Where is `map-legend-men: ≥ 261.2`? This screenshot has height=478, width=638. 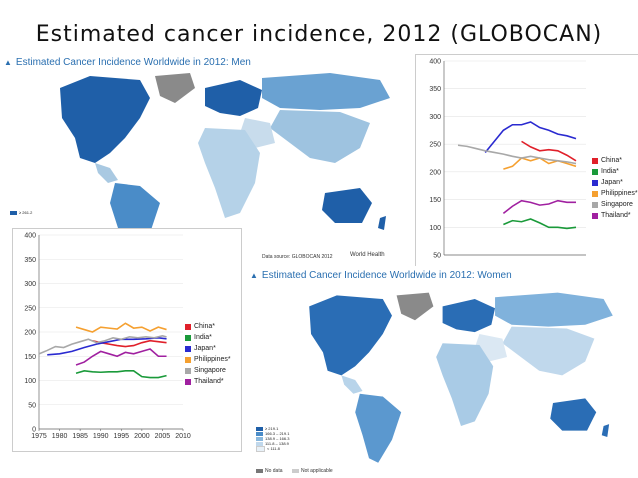 map-legend-men: ≥ 261.2 is located at coordinates (21, 212).